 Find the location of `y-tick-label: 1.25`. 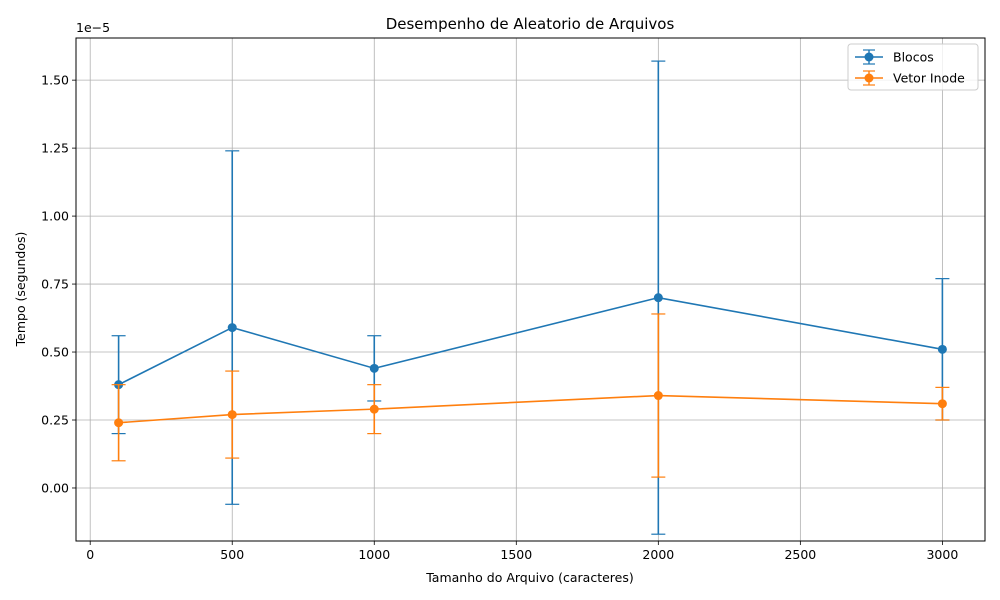

y-tick-label: 1.25 is located at coordinates (55, 148).